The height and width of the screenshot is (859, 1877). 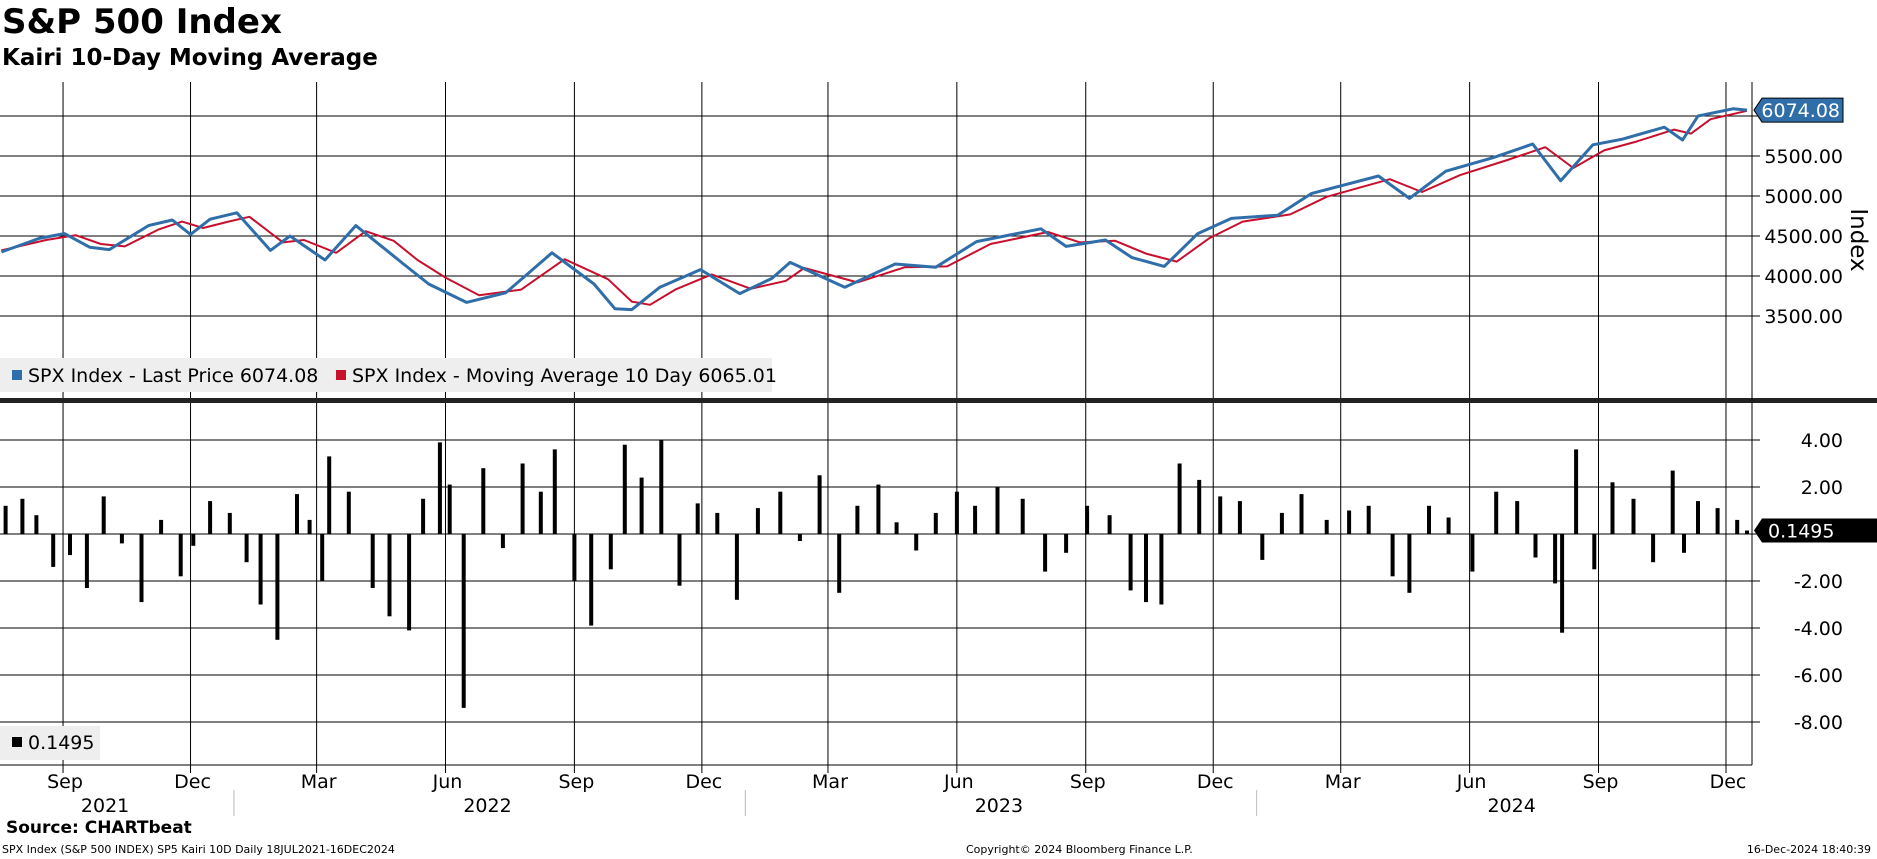 What do you see at coordinates (190, 58) in the screenshot?
I see `chart-subtitle: Kairi 10-Day Moving Average` at bounding box center [190, 58].